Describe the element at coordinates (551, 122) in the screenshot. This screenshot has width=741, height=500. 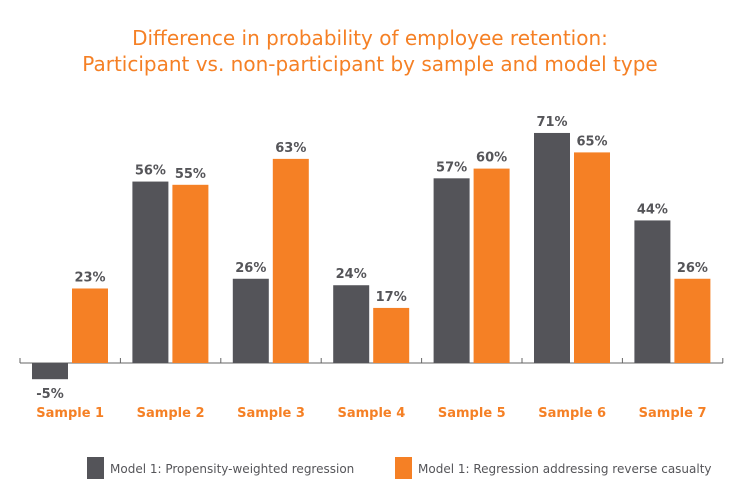
I see `data-label: 71%` at that location.